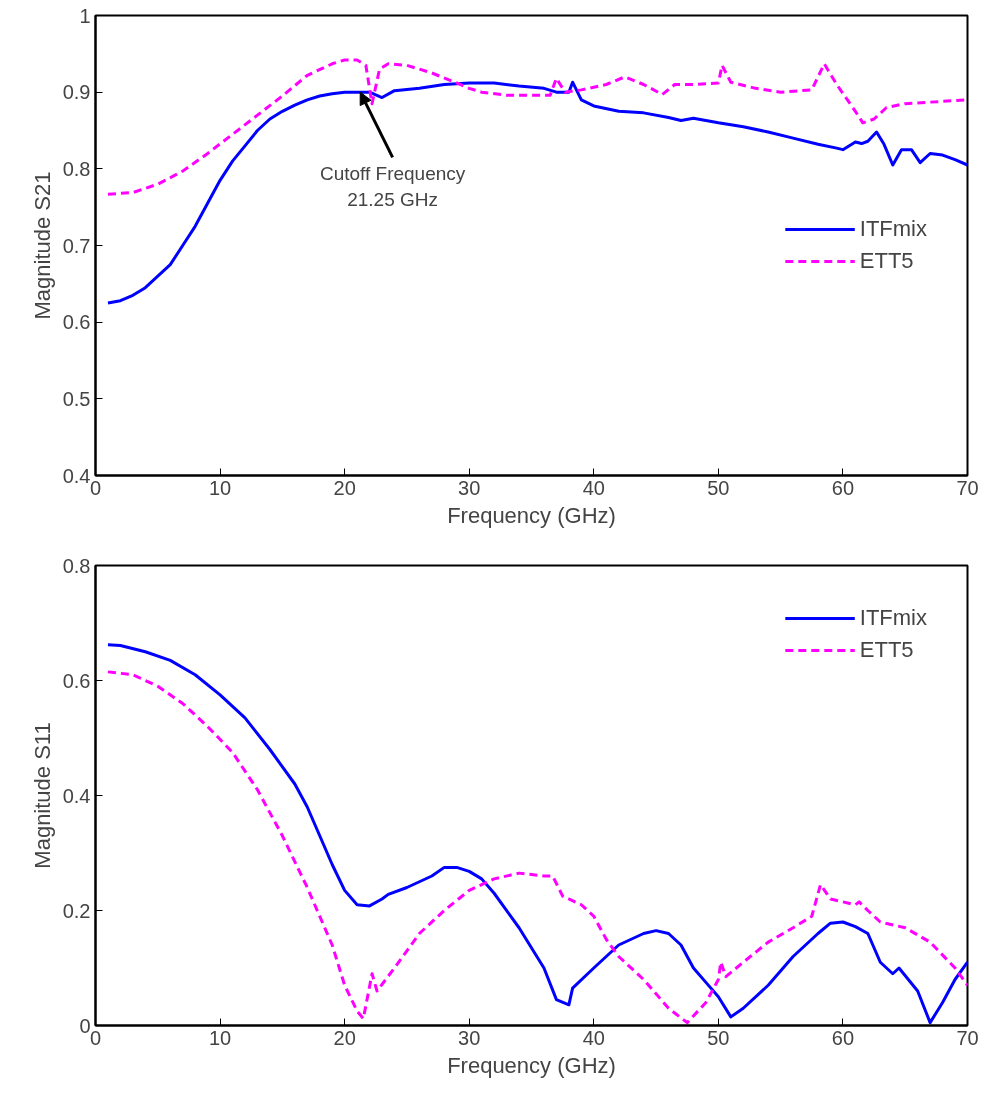  Describe the element at coordinates (76, 245) in the screenshot. I see `y-tick-label: 0.7` at that location.